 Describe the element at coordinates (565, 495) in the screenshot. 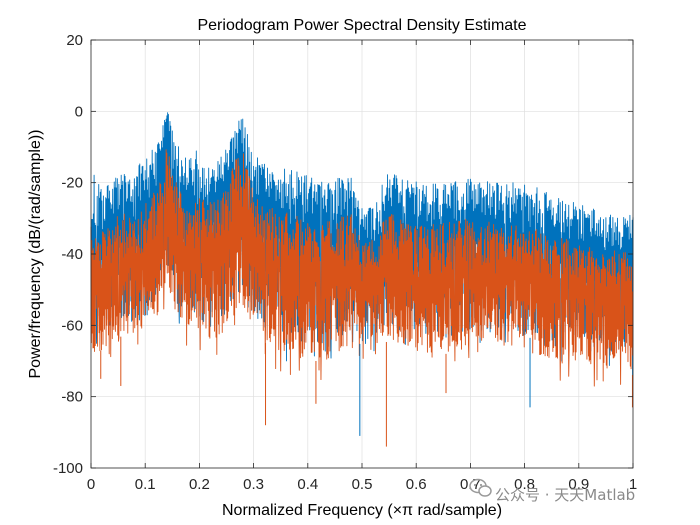

I see `watermark-text: 公众号 · 天天Matlab` at that location.